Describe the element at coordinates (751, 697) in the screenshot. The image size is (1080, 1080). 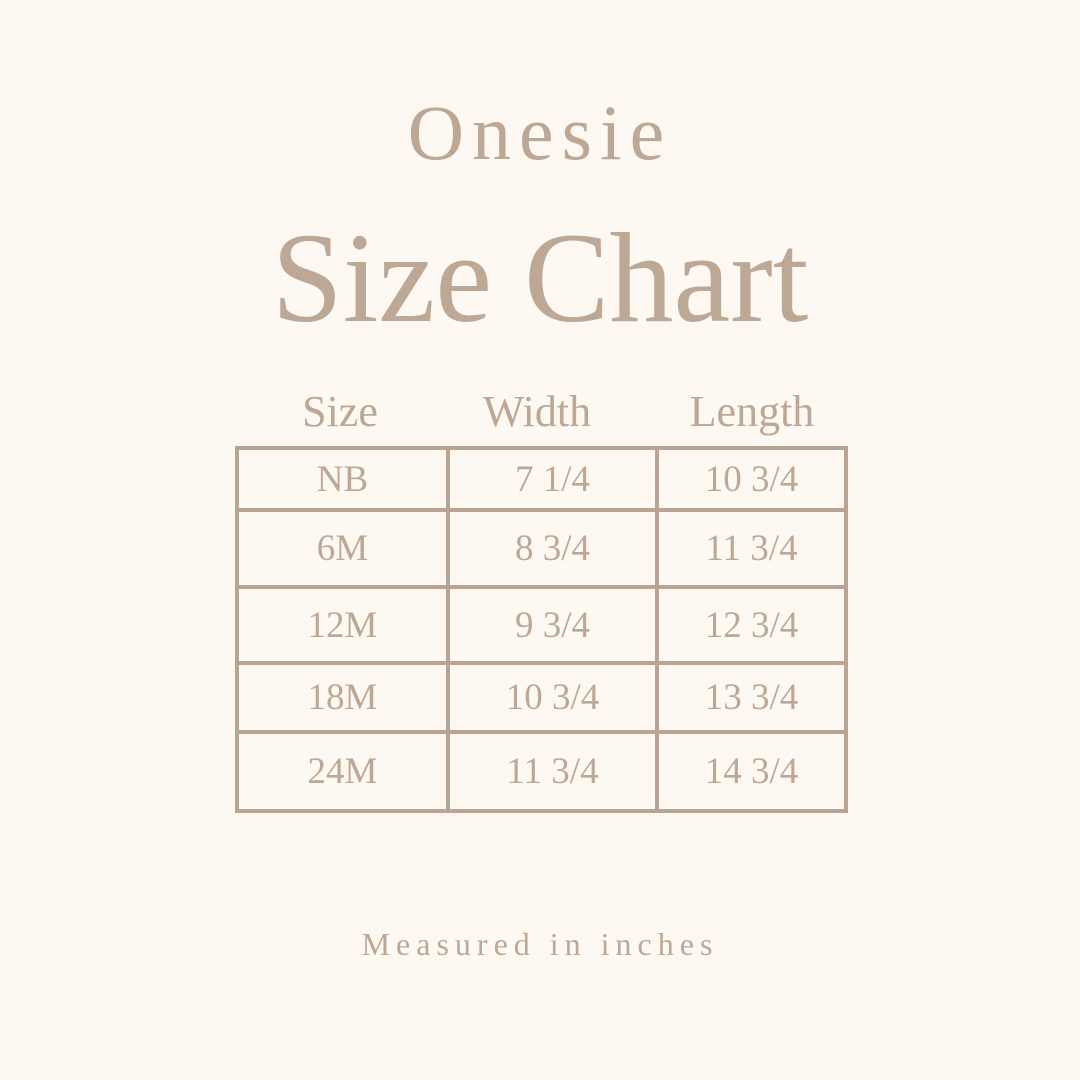
I see `length-cell: 13 3/4` at that location.